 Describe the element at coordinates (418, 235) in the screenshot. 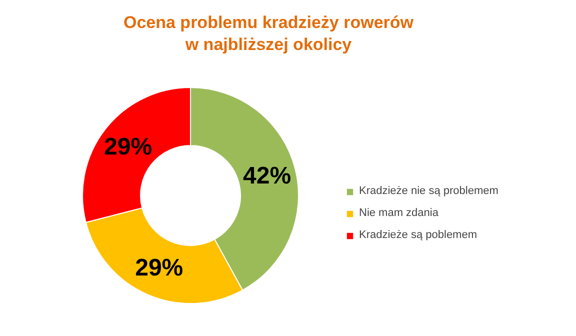

I see `legend-label: Kradzieże są poblemem` at that location.